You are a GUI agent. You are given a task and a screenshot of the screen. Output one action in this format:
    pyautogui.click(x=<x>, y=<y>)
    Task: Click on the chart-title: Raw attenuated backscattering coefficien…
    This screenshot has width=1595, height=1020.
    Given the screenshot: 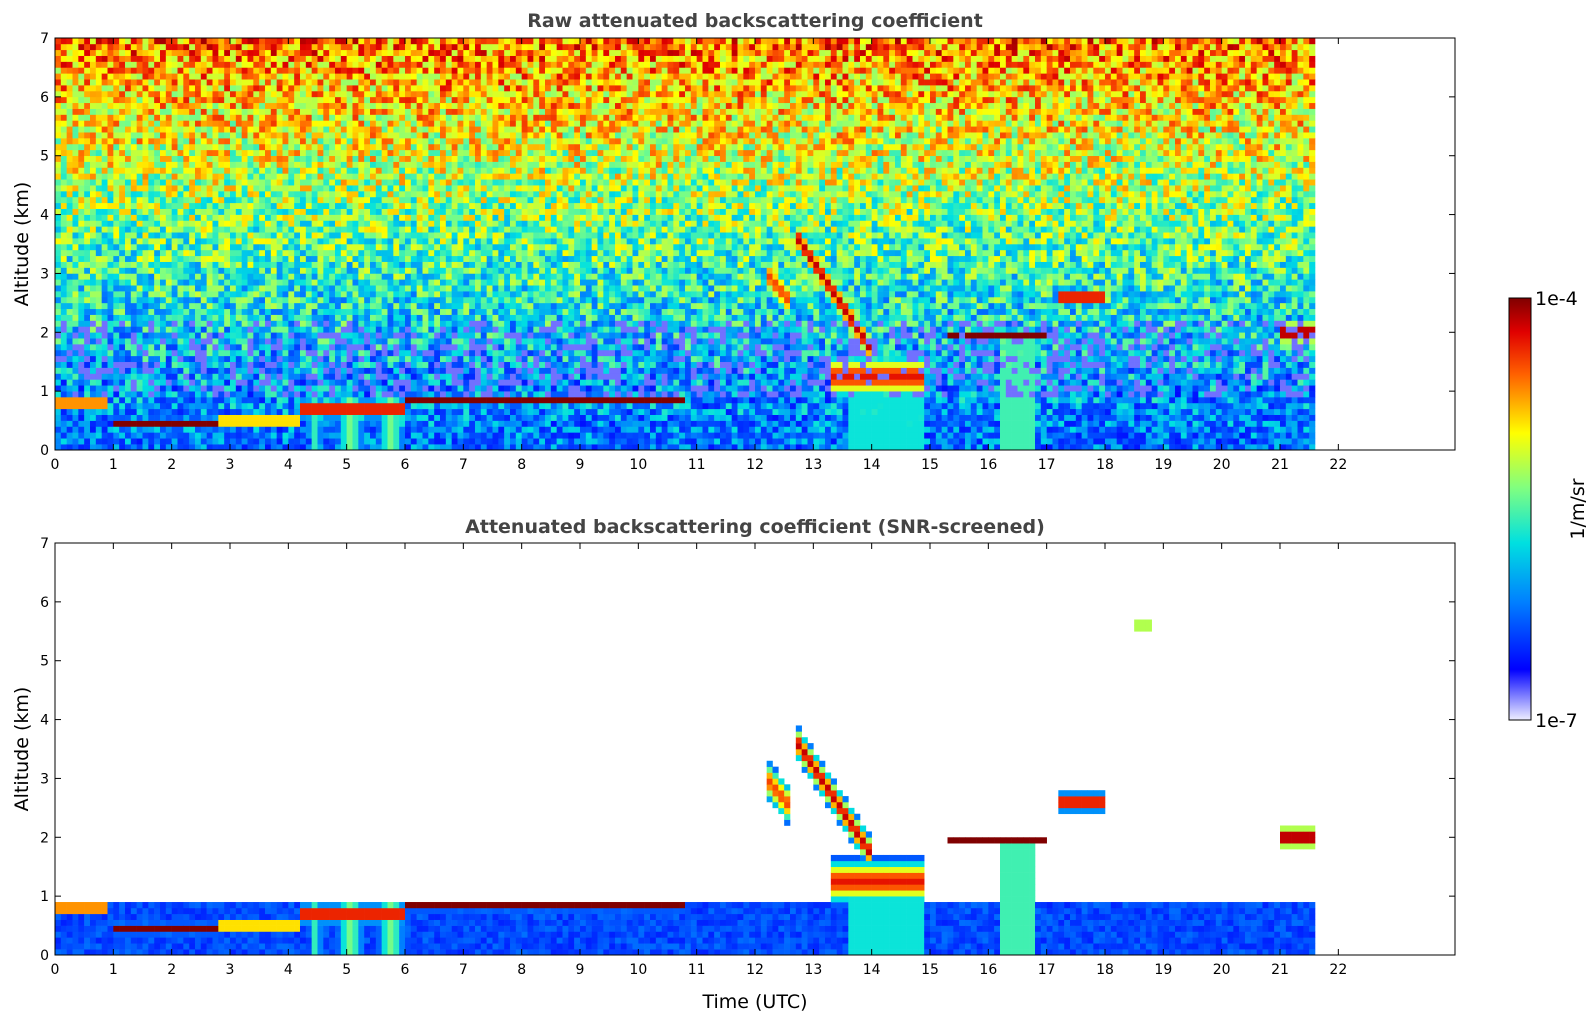 What is the action you would take?
    pyautogui.click(x=755, y=21)
    